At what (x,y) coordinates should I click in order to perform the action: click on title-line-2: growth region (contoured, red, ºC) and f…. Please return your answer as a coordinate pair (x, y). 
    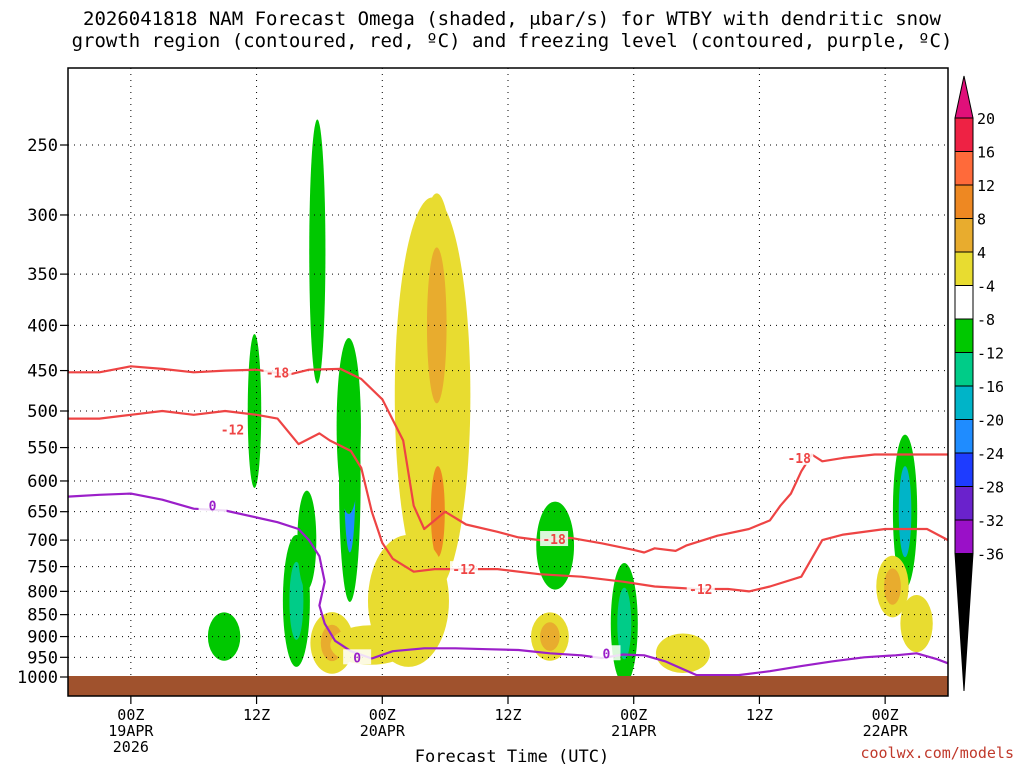
    Looking at the image, I should click on (512, 41).